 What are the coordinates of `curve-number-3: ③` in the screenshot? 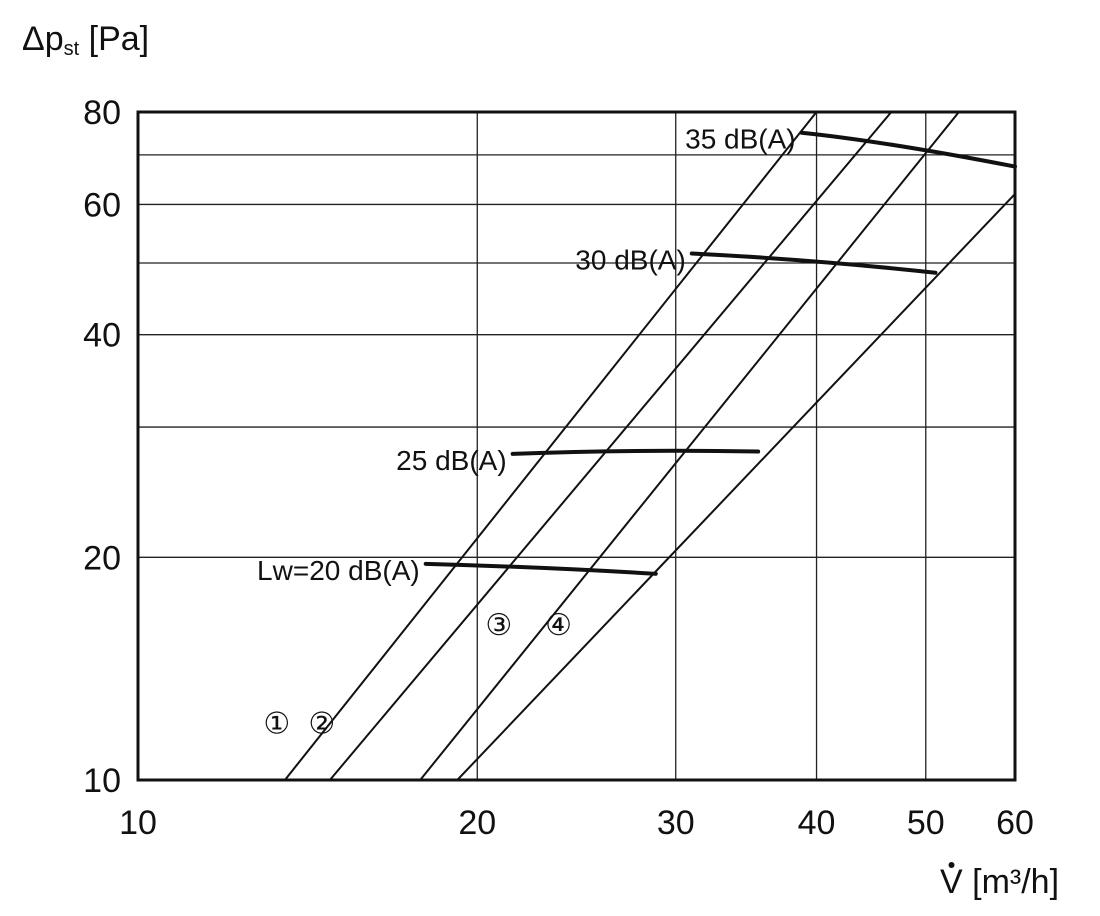 It's located at (498, 625).